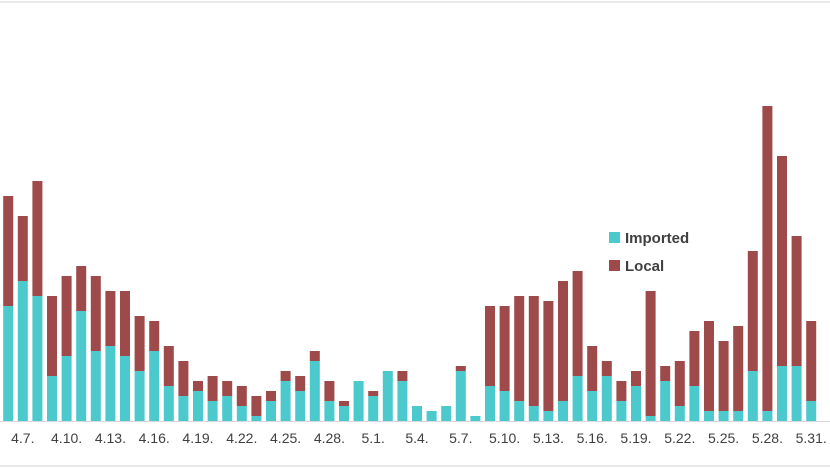 Image resolution: width=830 pixels, height=468 pixels. I want to click on x-tick-label: 4.19., so click(197, 438).